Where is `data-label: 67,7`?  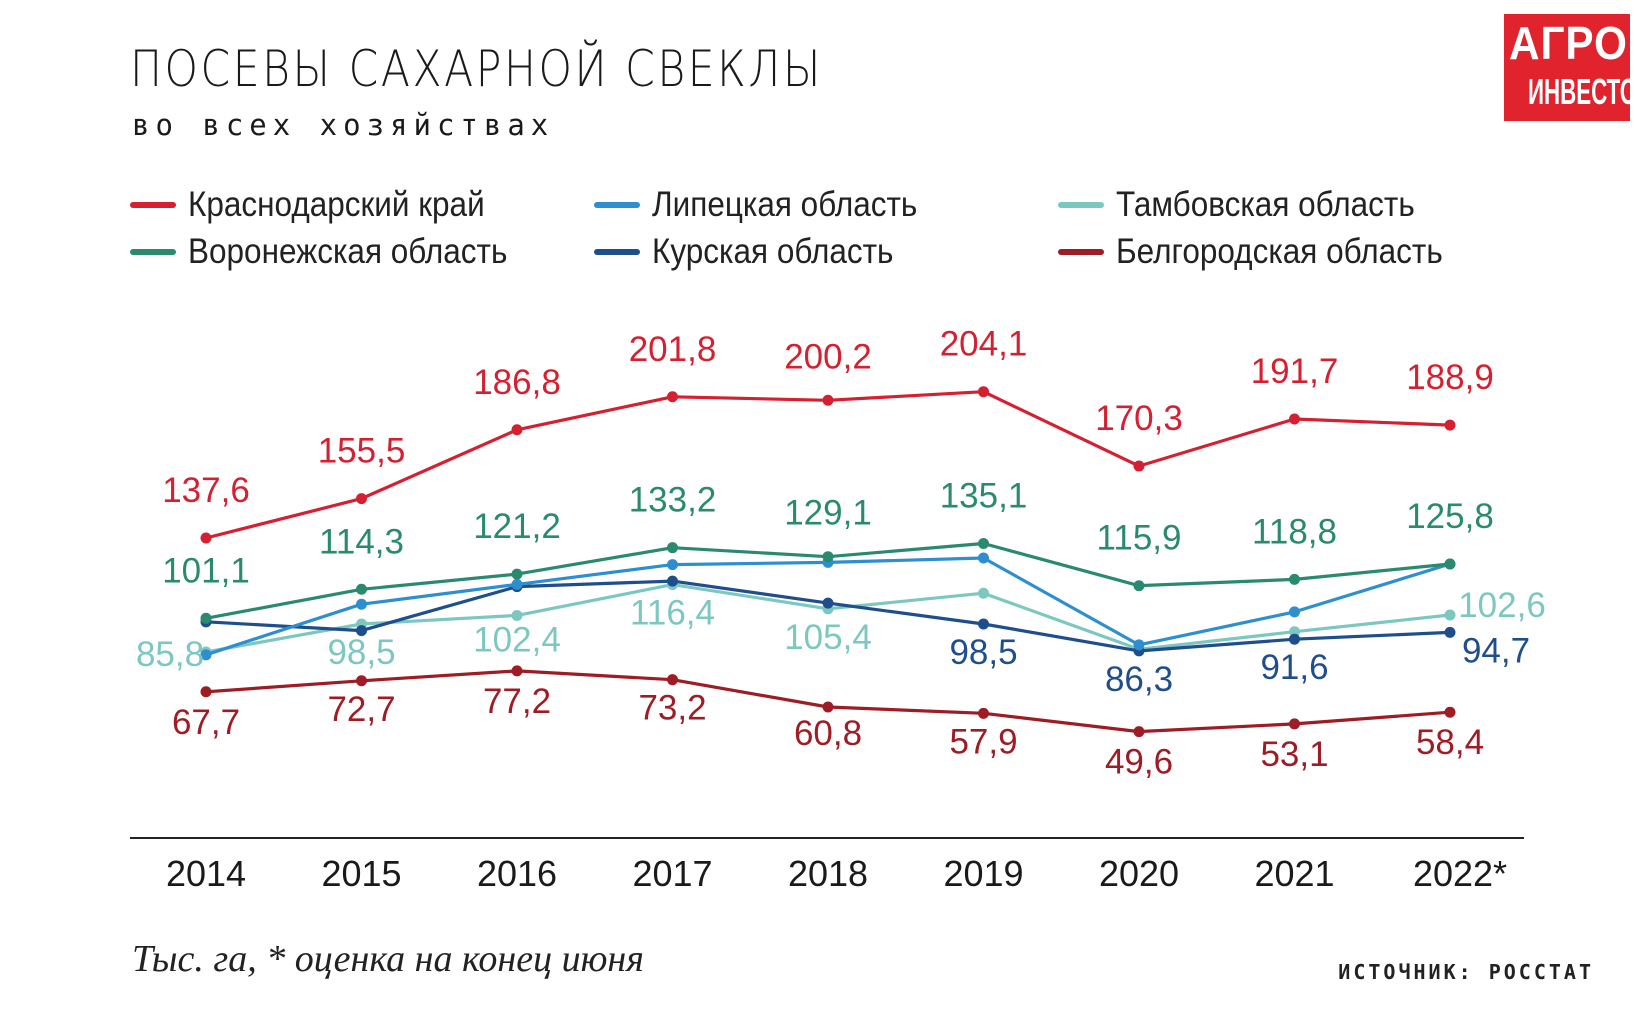
data-label: 67,7 is located at coordinates (206, 722).